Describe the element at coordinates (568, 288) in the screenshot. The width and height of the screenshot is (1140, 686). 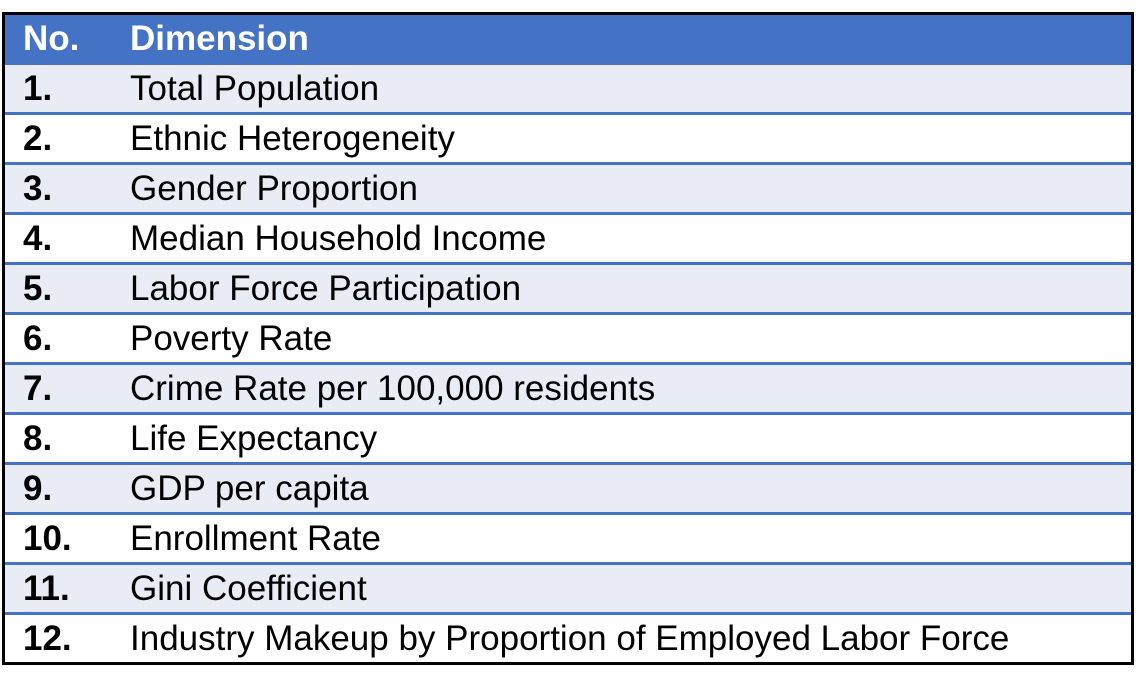
I see `table-row: 5. Labor Force Participation` at that location.